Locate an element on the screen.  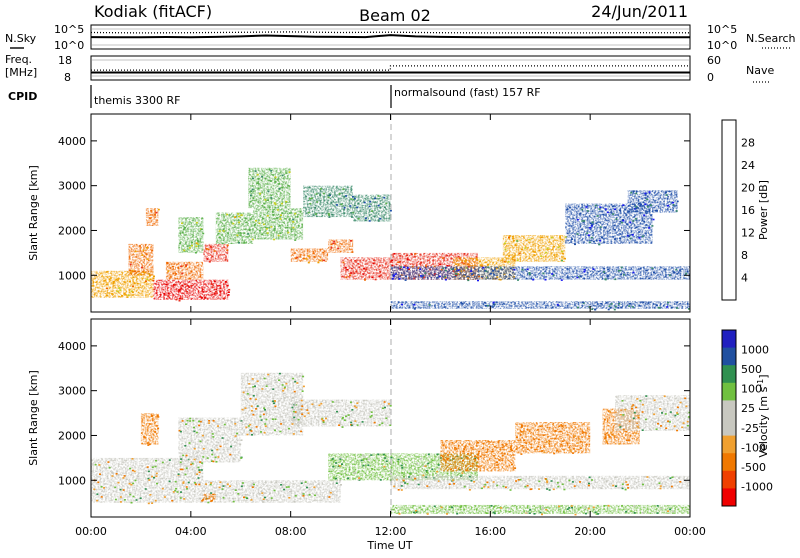
frequency-panel: 18 8 60 0 Freq. [MHz] Nave is located at coordinates (389, 68).